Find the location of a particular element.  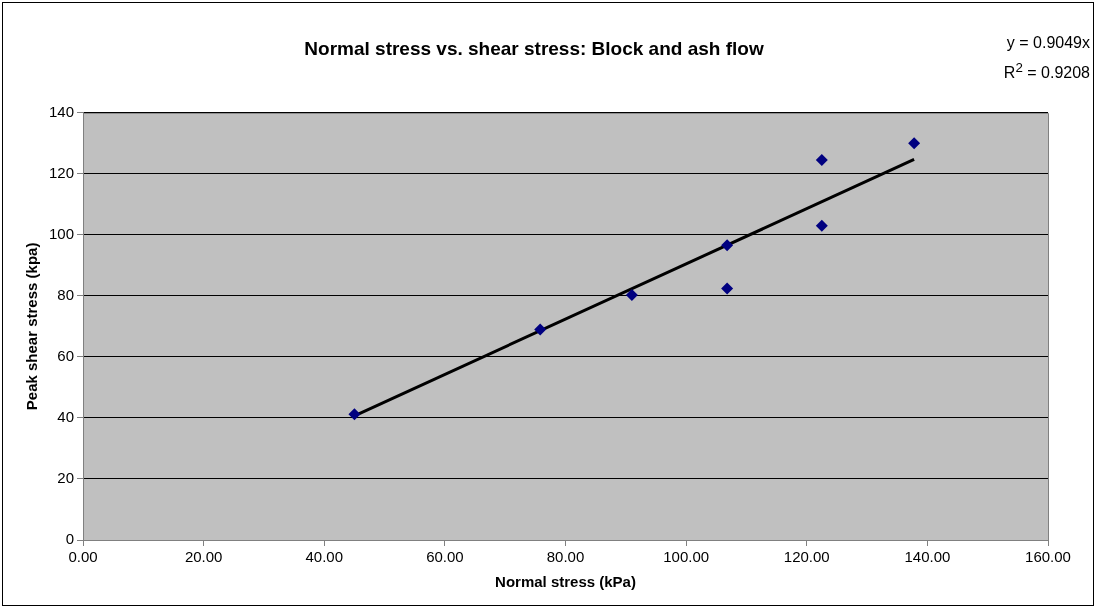

text: y = 0.9049x is located at coordinates (1047, 43).